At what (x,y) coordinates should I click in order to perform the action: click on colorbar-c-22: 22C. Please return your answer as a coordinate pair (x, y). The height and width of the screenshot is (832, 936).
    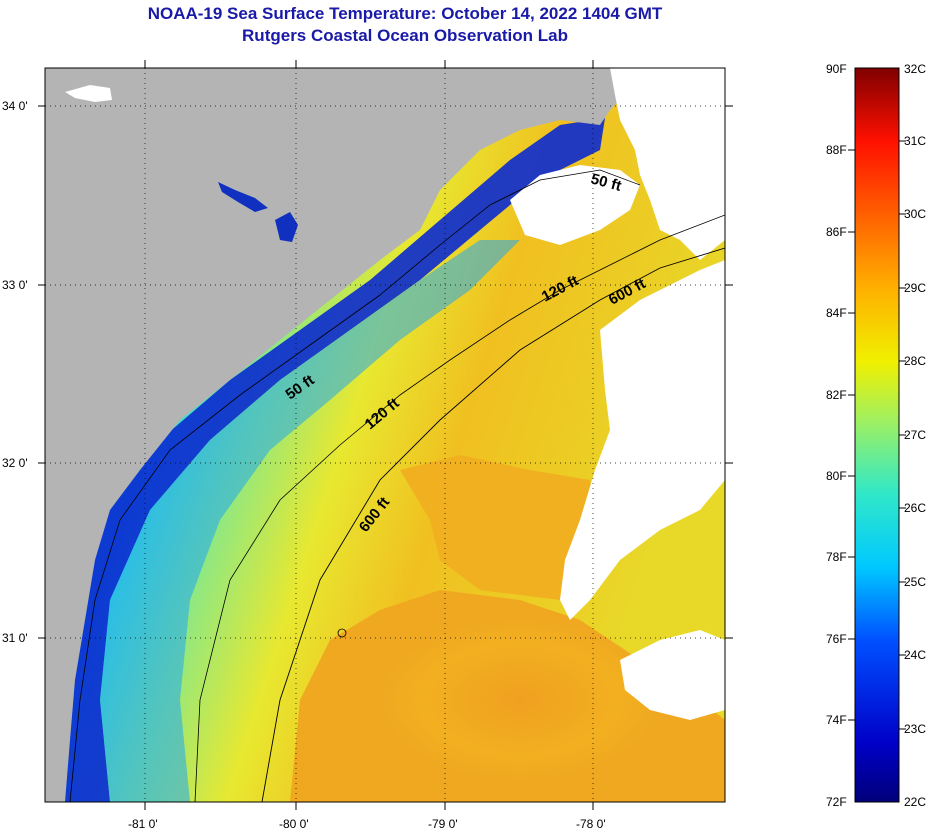
    Looking at the image, I should click on (915, 802).